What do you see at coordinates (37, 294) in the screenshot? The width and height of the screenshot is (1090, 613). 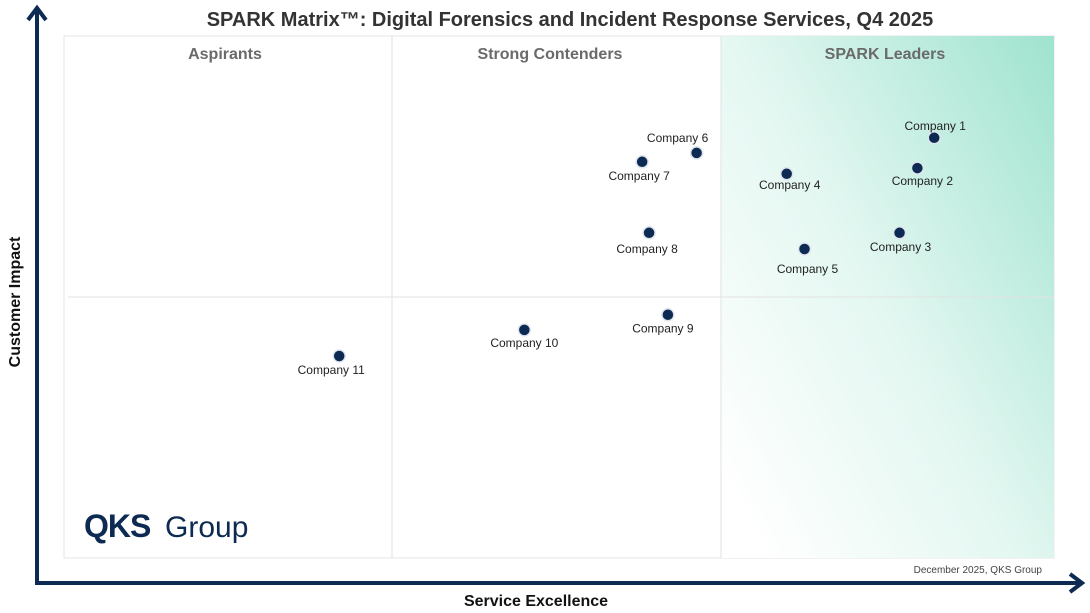 I see `y-axis` at bounding box center [37, 294].